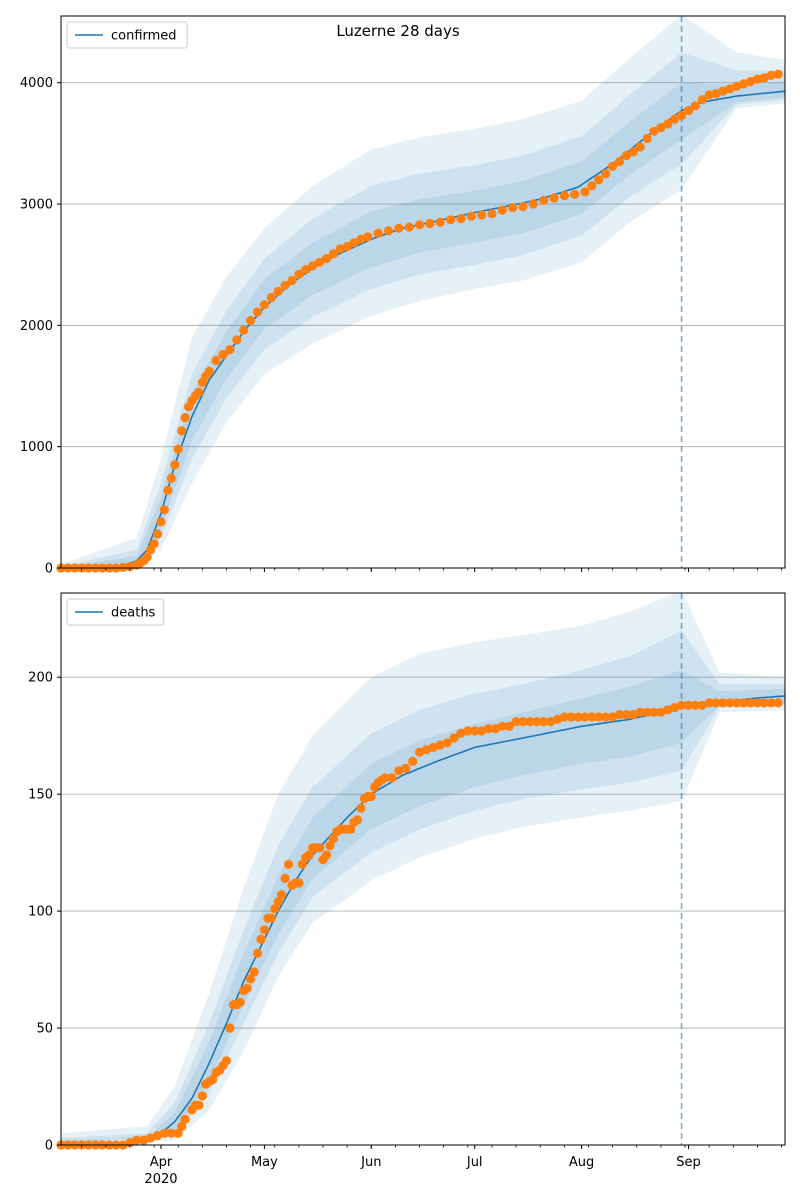 Image resolution: width=800 pixels, height=1200 pixels. I want to click on x-tick-label: May, so click(264, 1162).